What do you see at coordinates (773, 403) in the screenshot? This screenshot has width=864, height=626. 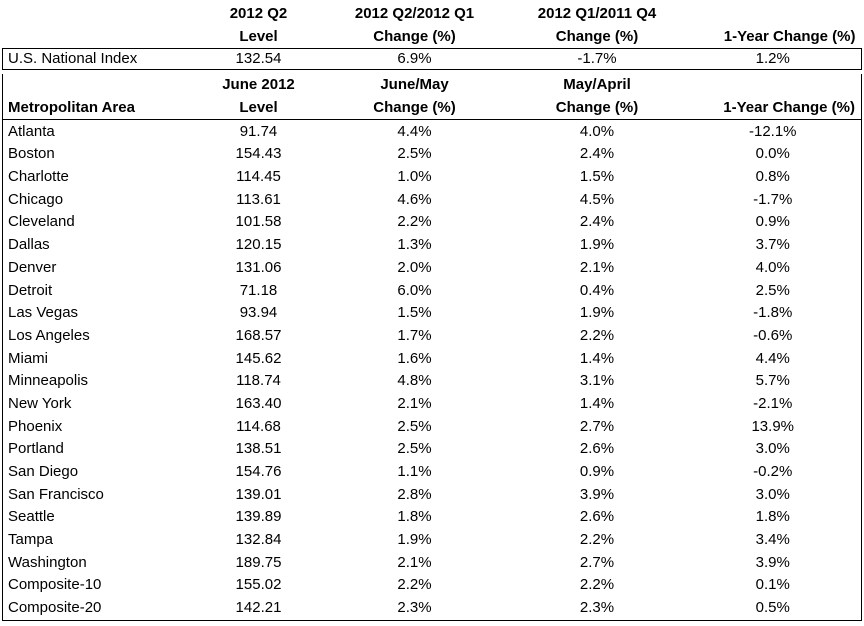 I see `cell: -2.1%` at bounding box center [773, 403].